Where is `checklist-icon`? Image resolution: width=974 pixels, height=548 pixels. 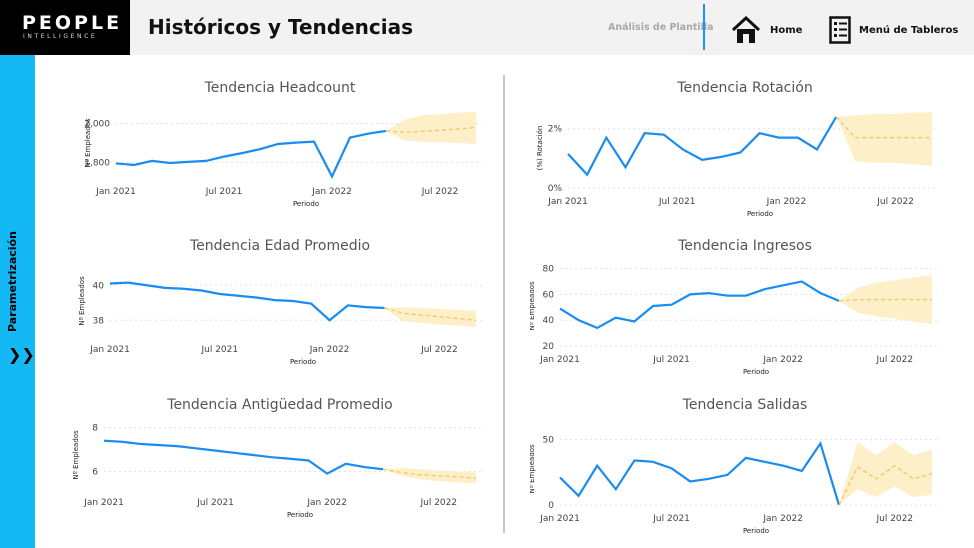 checklist-icon is located at coordinates (840, 30).